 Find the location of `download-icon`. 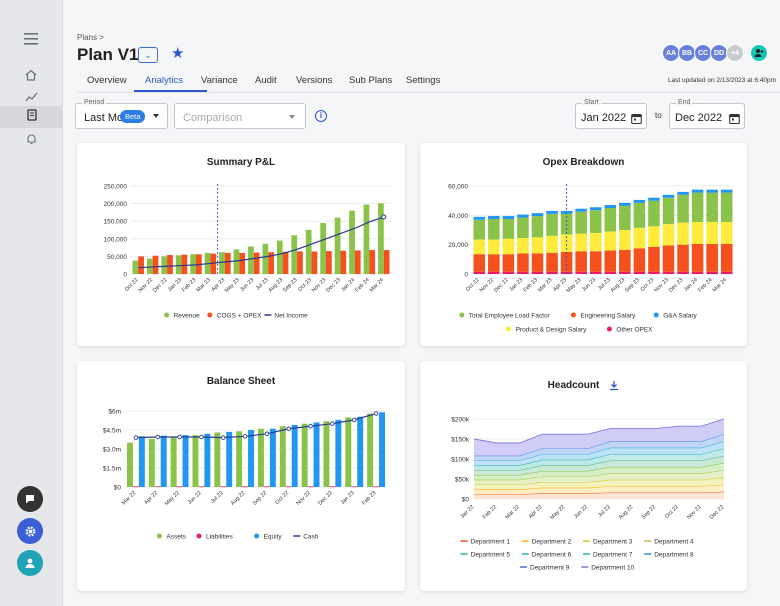

download-icon is located at coordinates (614, 387).